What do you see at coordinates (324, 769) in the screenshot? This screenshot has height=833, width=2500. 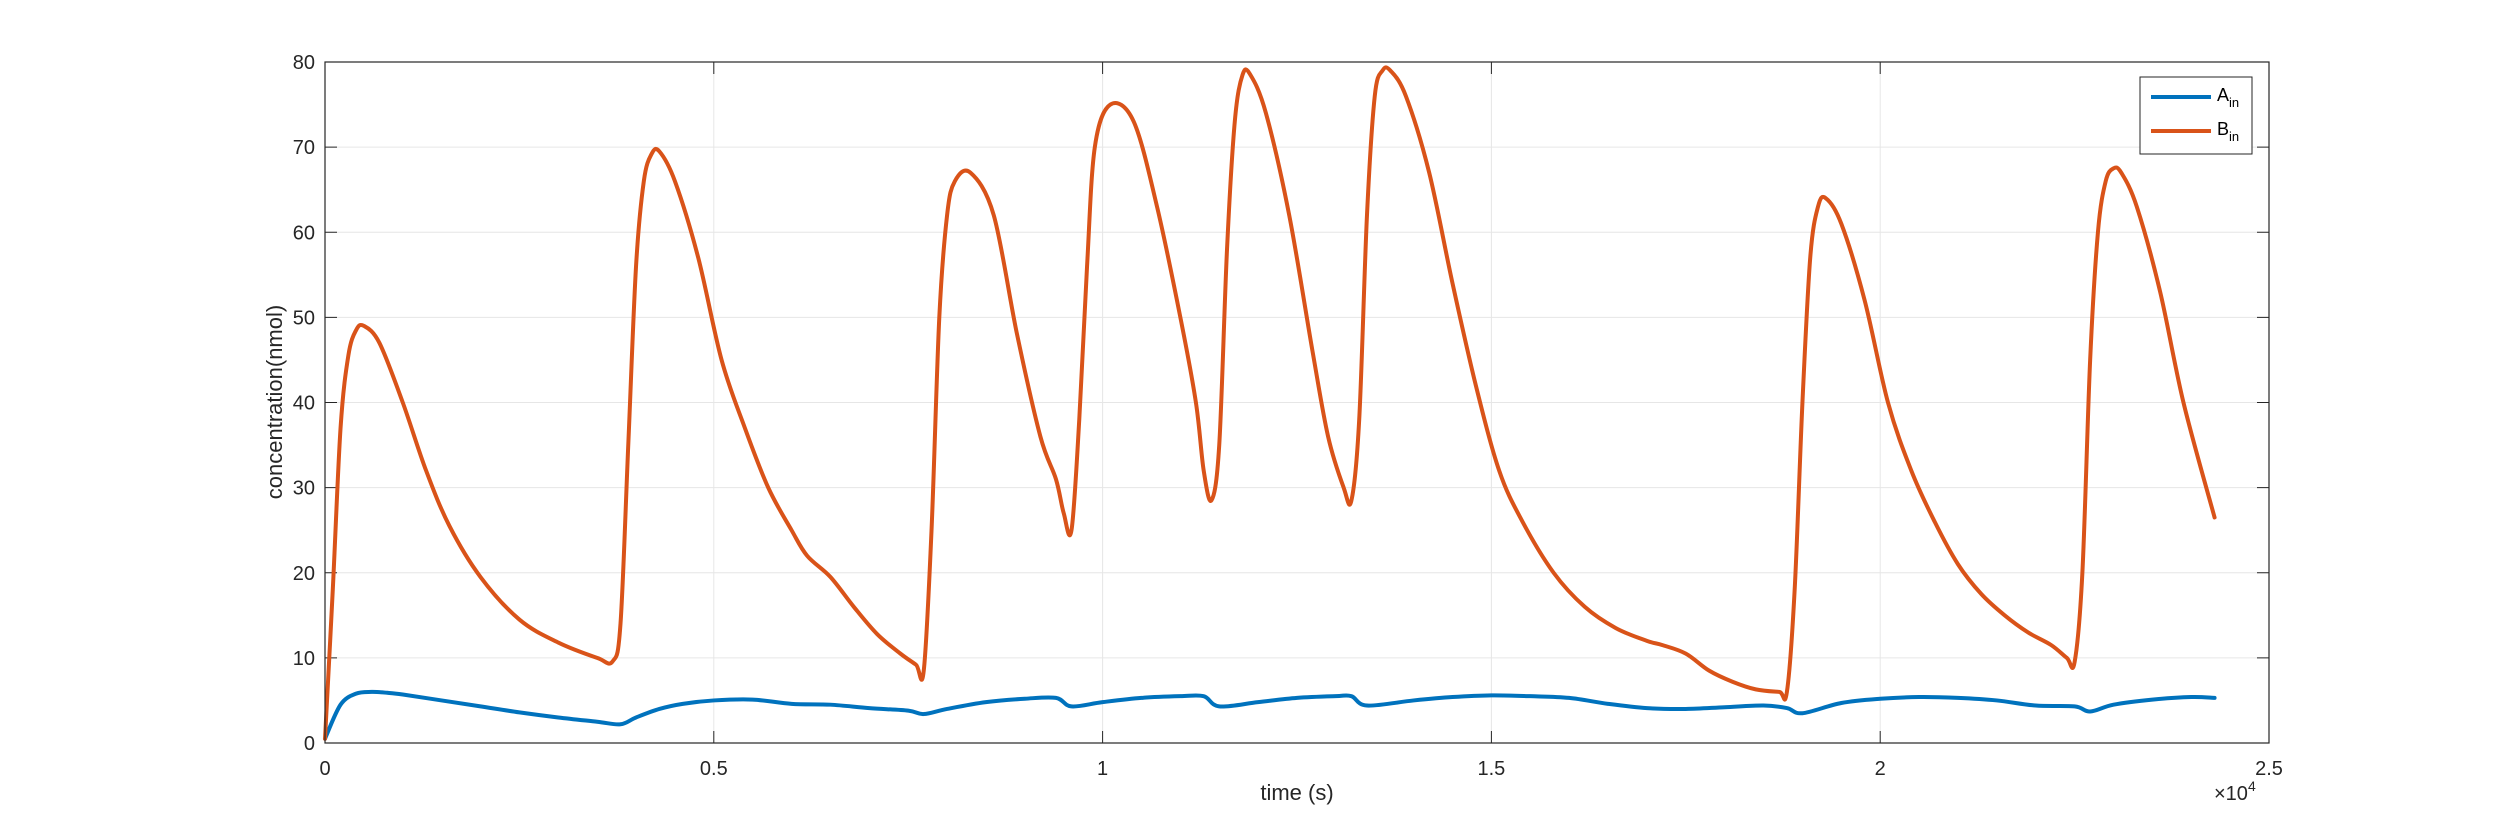 I see `x-tick-label: 0` at bounding box center [324, 769].